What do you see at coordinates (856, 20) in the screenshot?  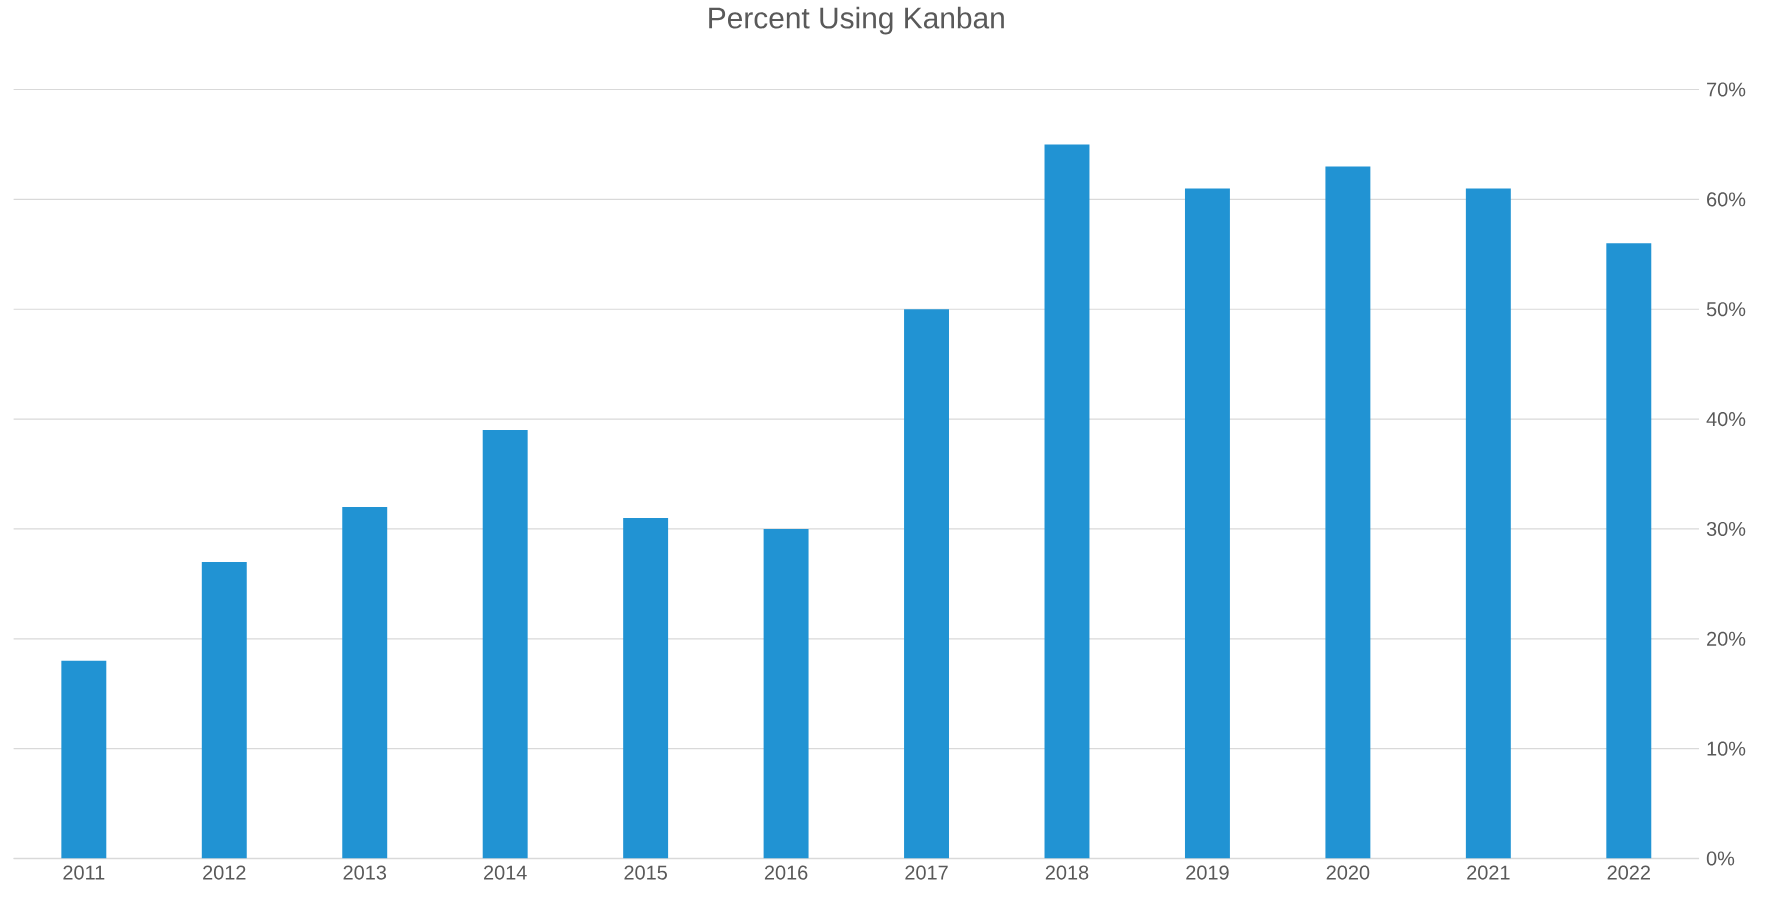 I see `chart-title: Percent Using Kanban` at bounding box center [856, 20].